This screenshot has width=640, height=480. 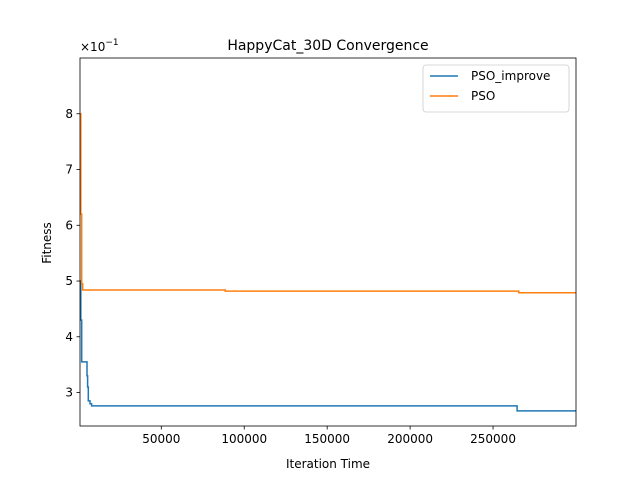 I want to click on y-tick-label: 4, so click(x=69, y=337).